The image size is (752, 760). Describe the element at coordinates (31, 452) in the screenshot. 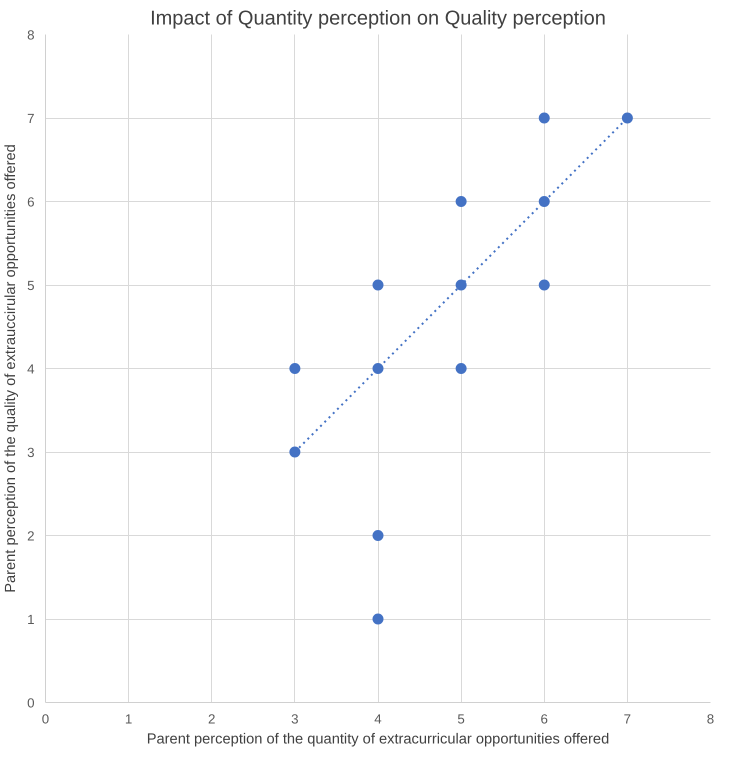

I see `y-tick-label: 3` at that location.